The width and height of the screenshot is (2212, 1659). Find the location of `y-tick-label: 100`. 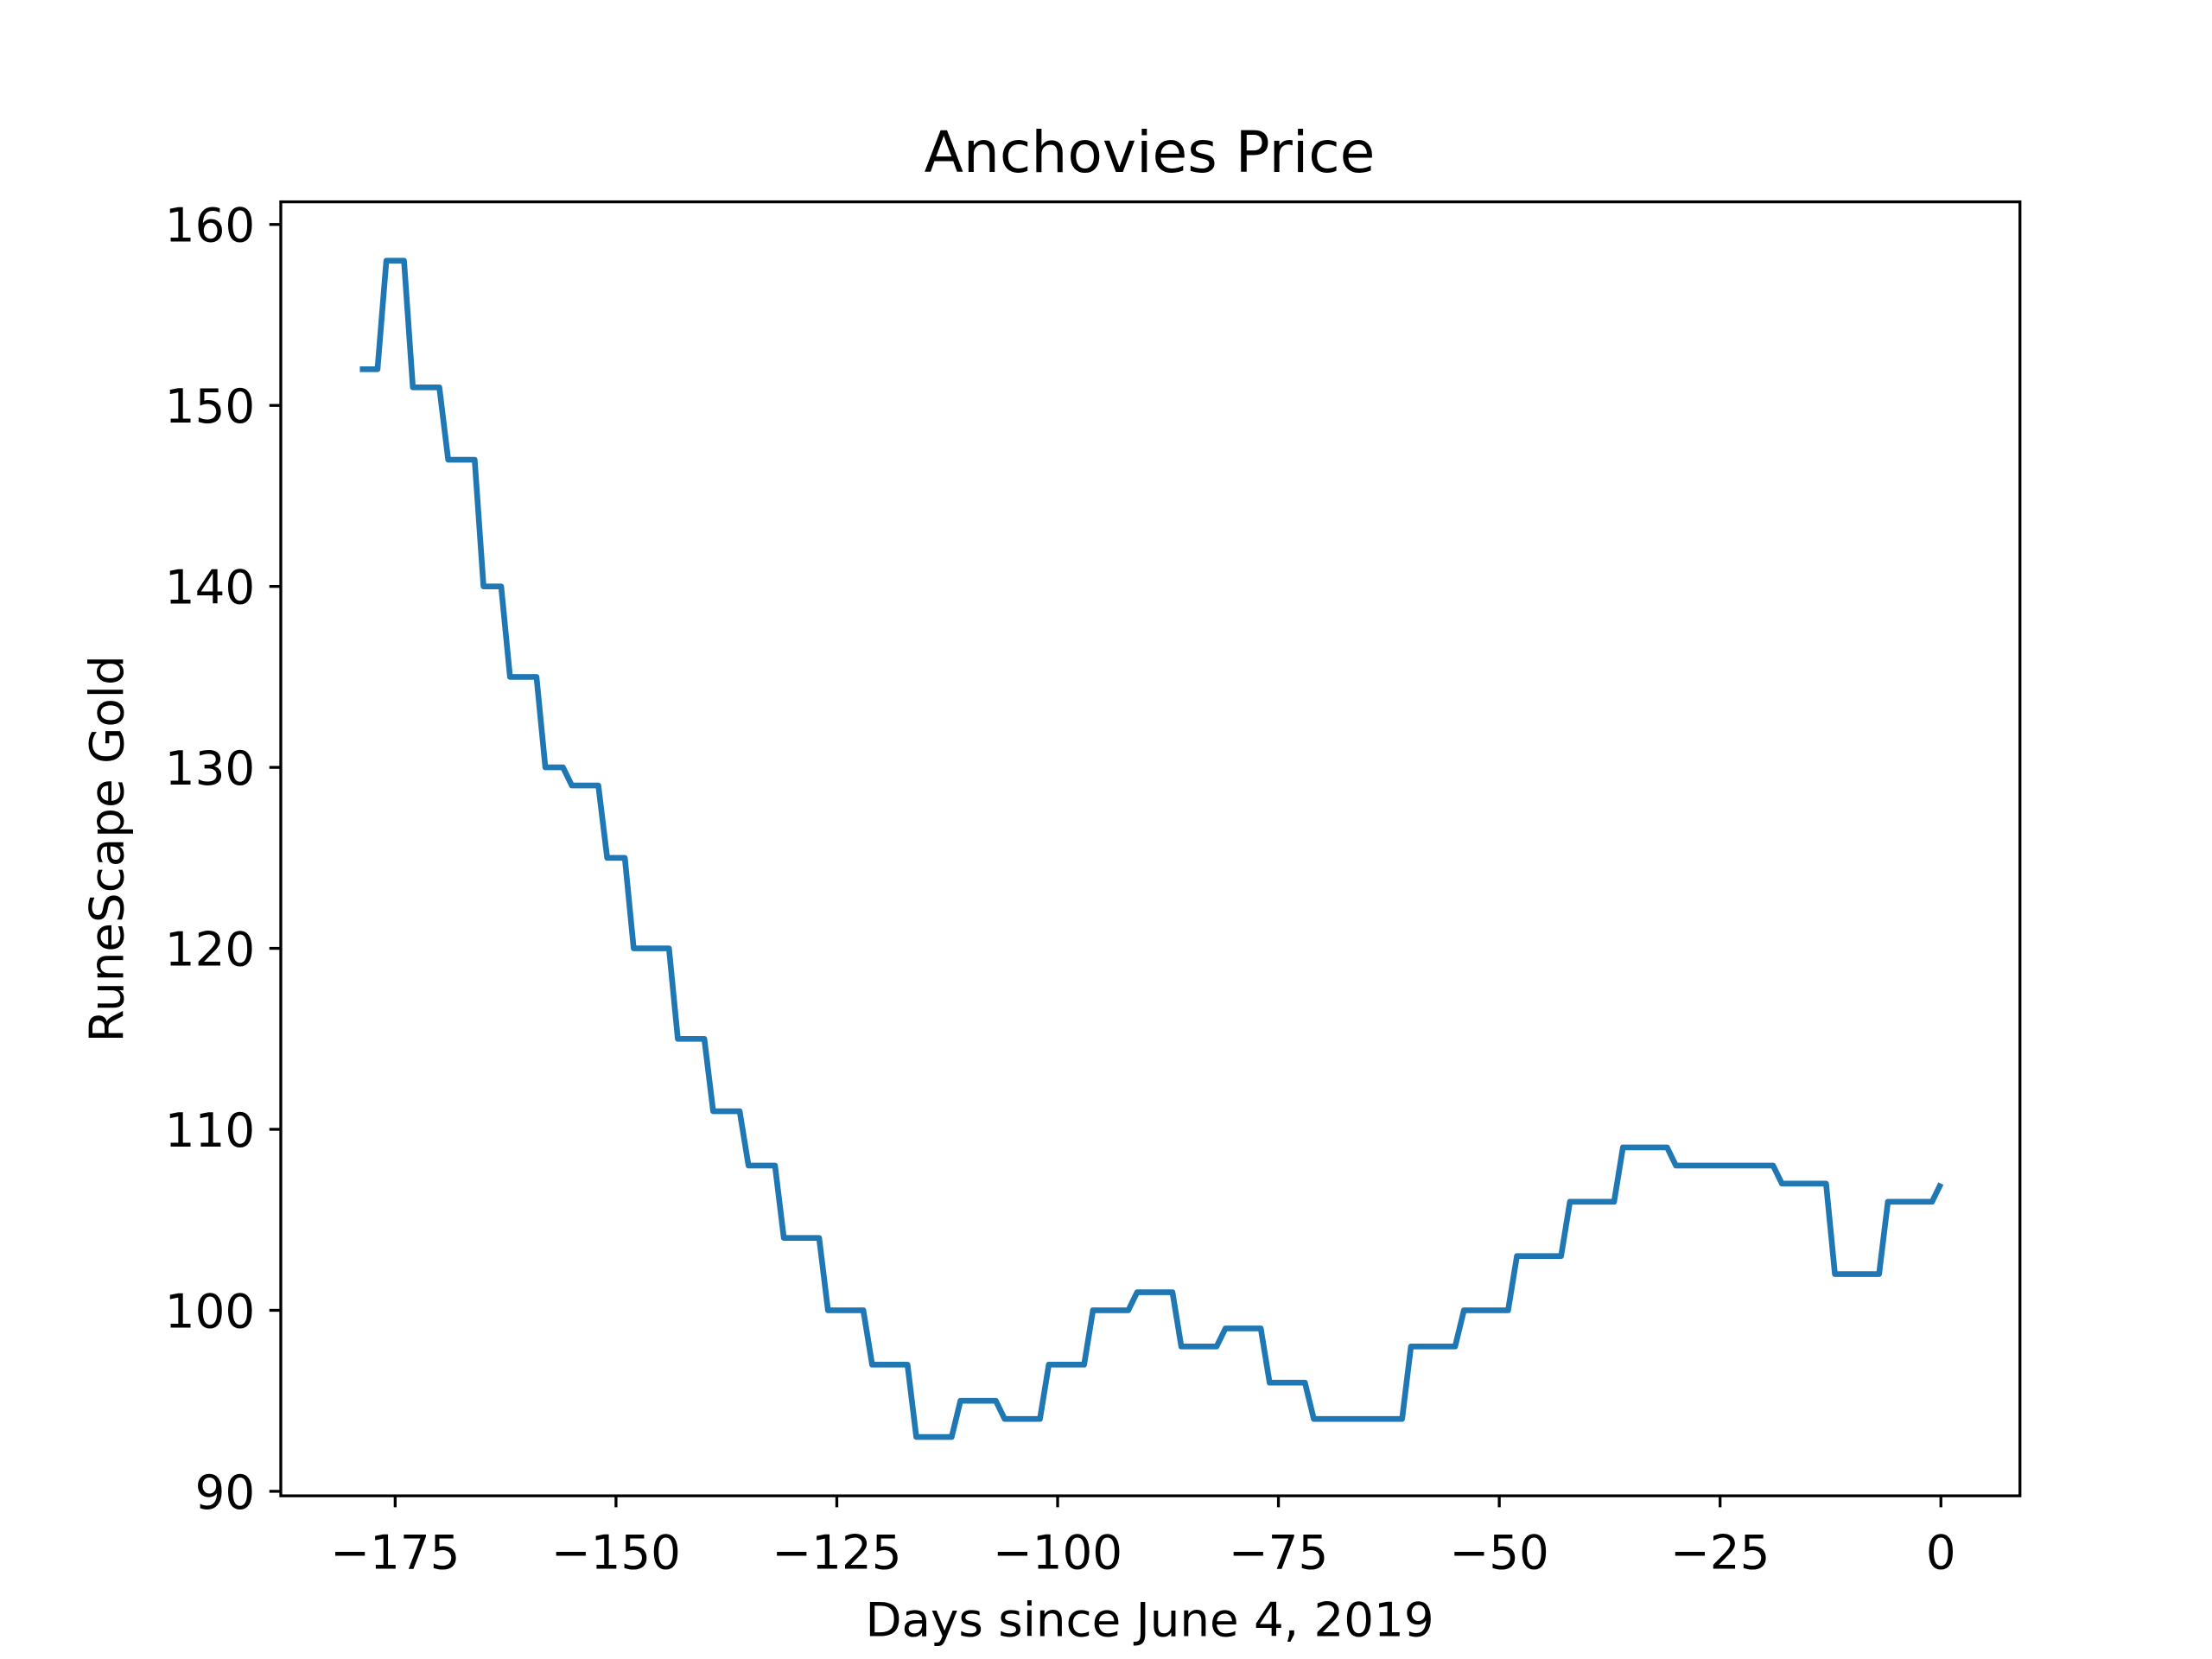

y-tick-label: 100 is located at coordinates (210, 1310).